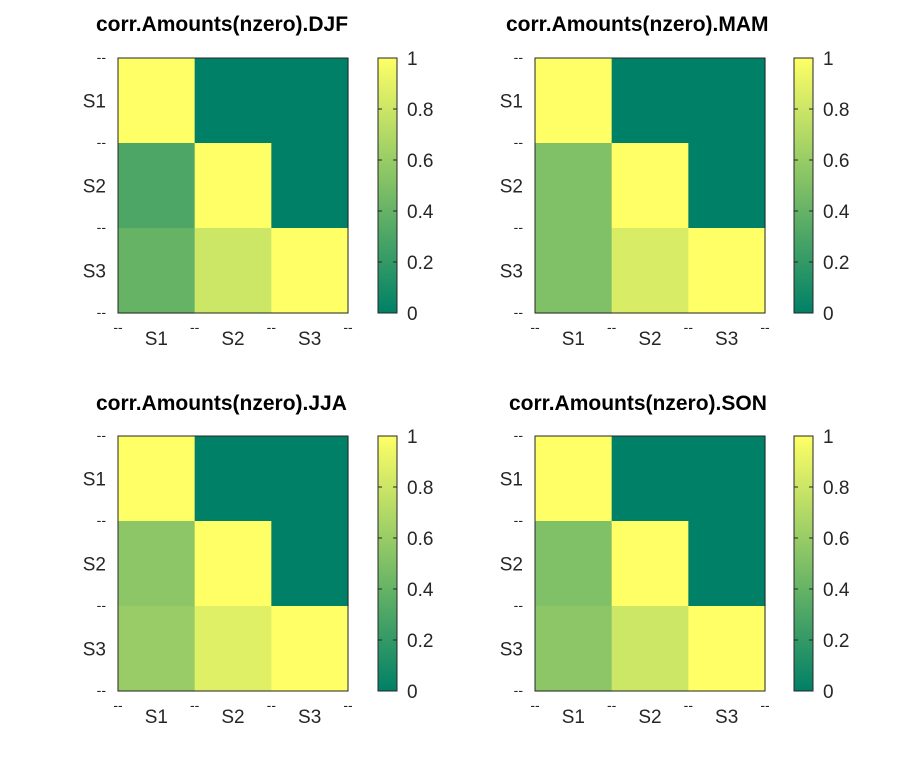 The image size is (908, 777). What do you see at coordinates (222, 24) in the screenshot?
I see `panel-title: corr.Amounts(nzero).DJF` at bounding box center [222, 24].